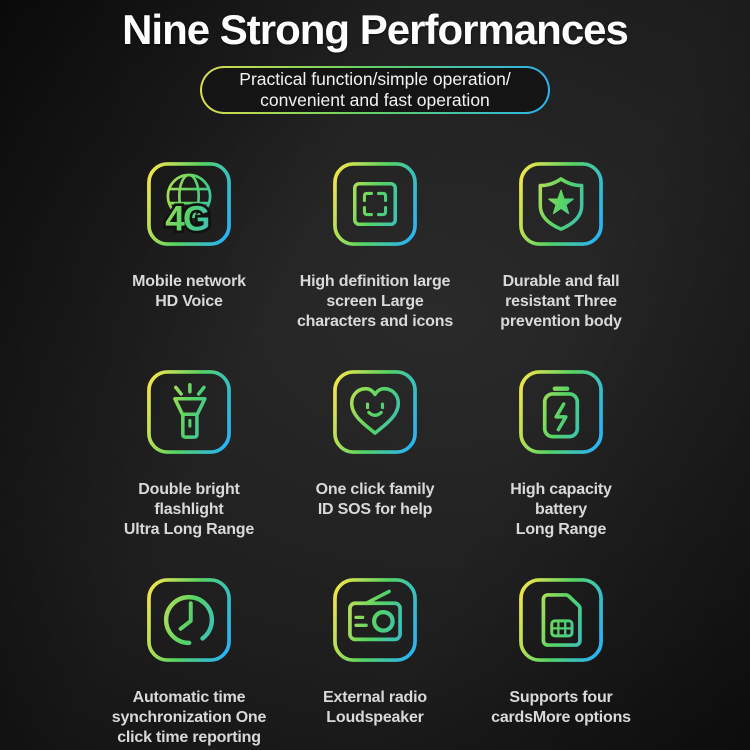 The height and width of the screenshot is (750, 750). What do you see at coordinates (561, 412) in the screenshot?
I see `battery-icon` at bounding box center [561, 412].